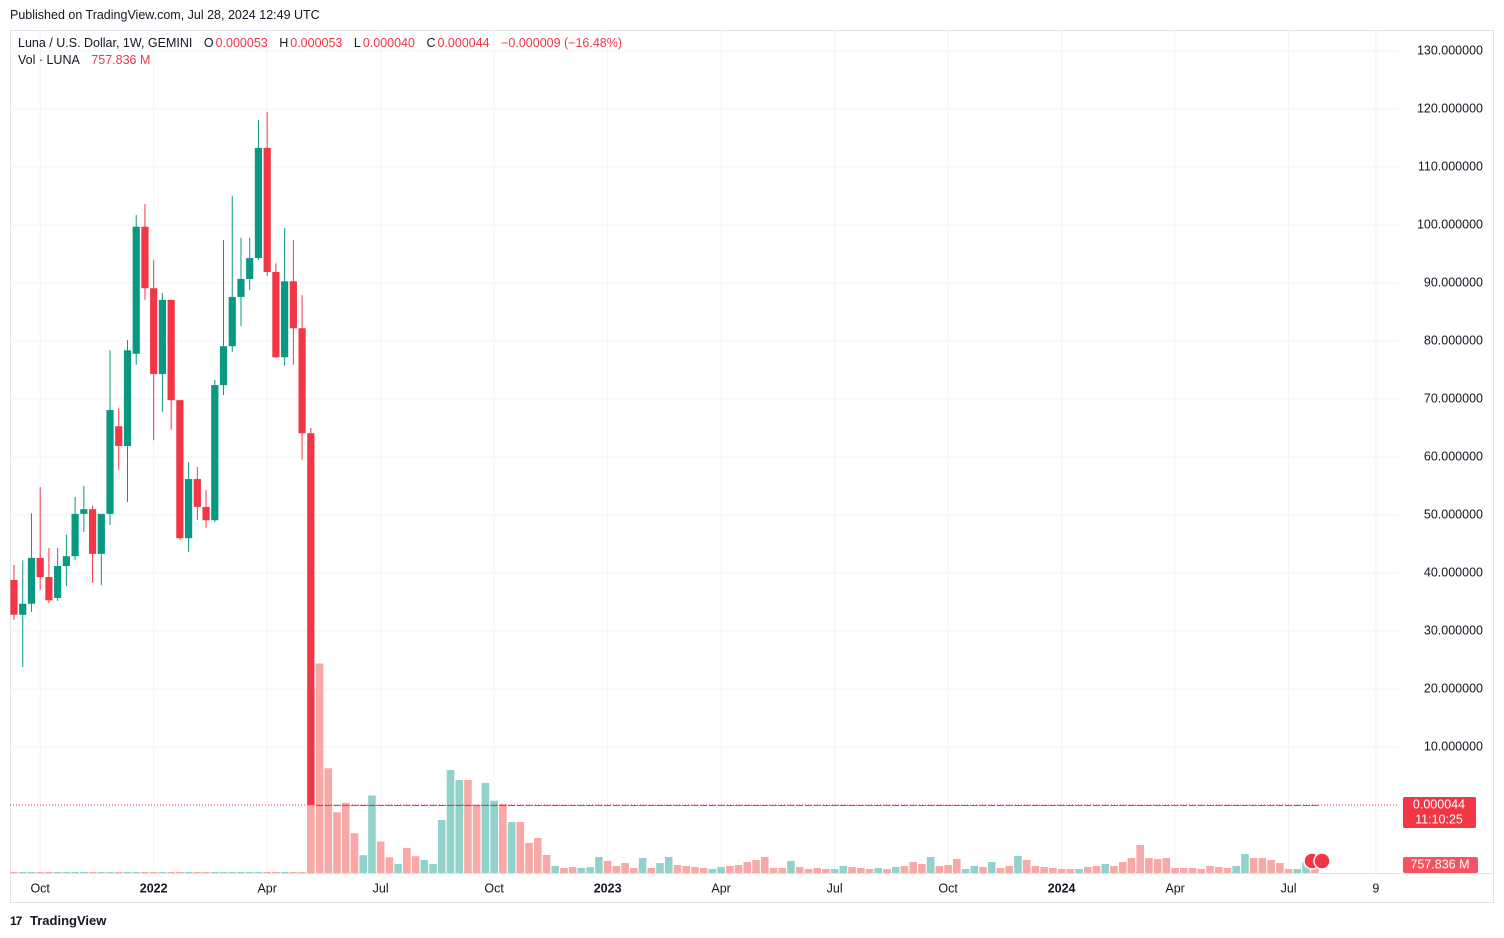 The width and height of the screenshot is (1504, 938). Describe the element at coordinates (1322, 861) in the screenshot. I see `event-icon` at that location.